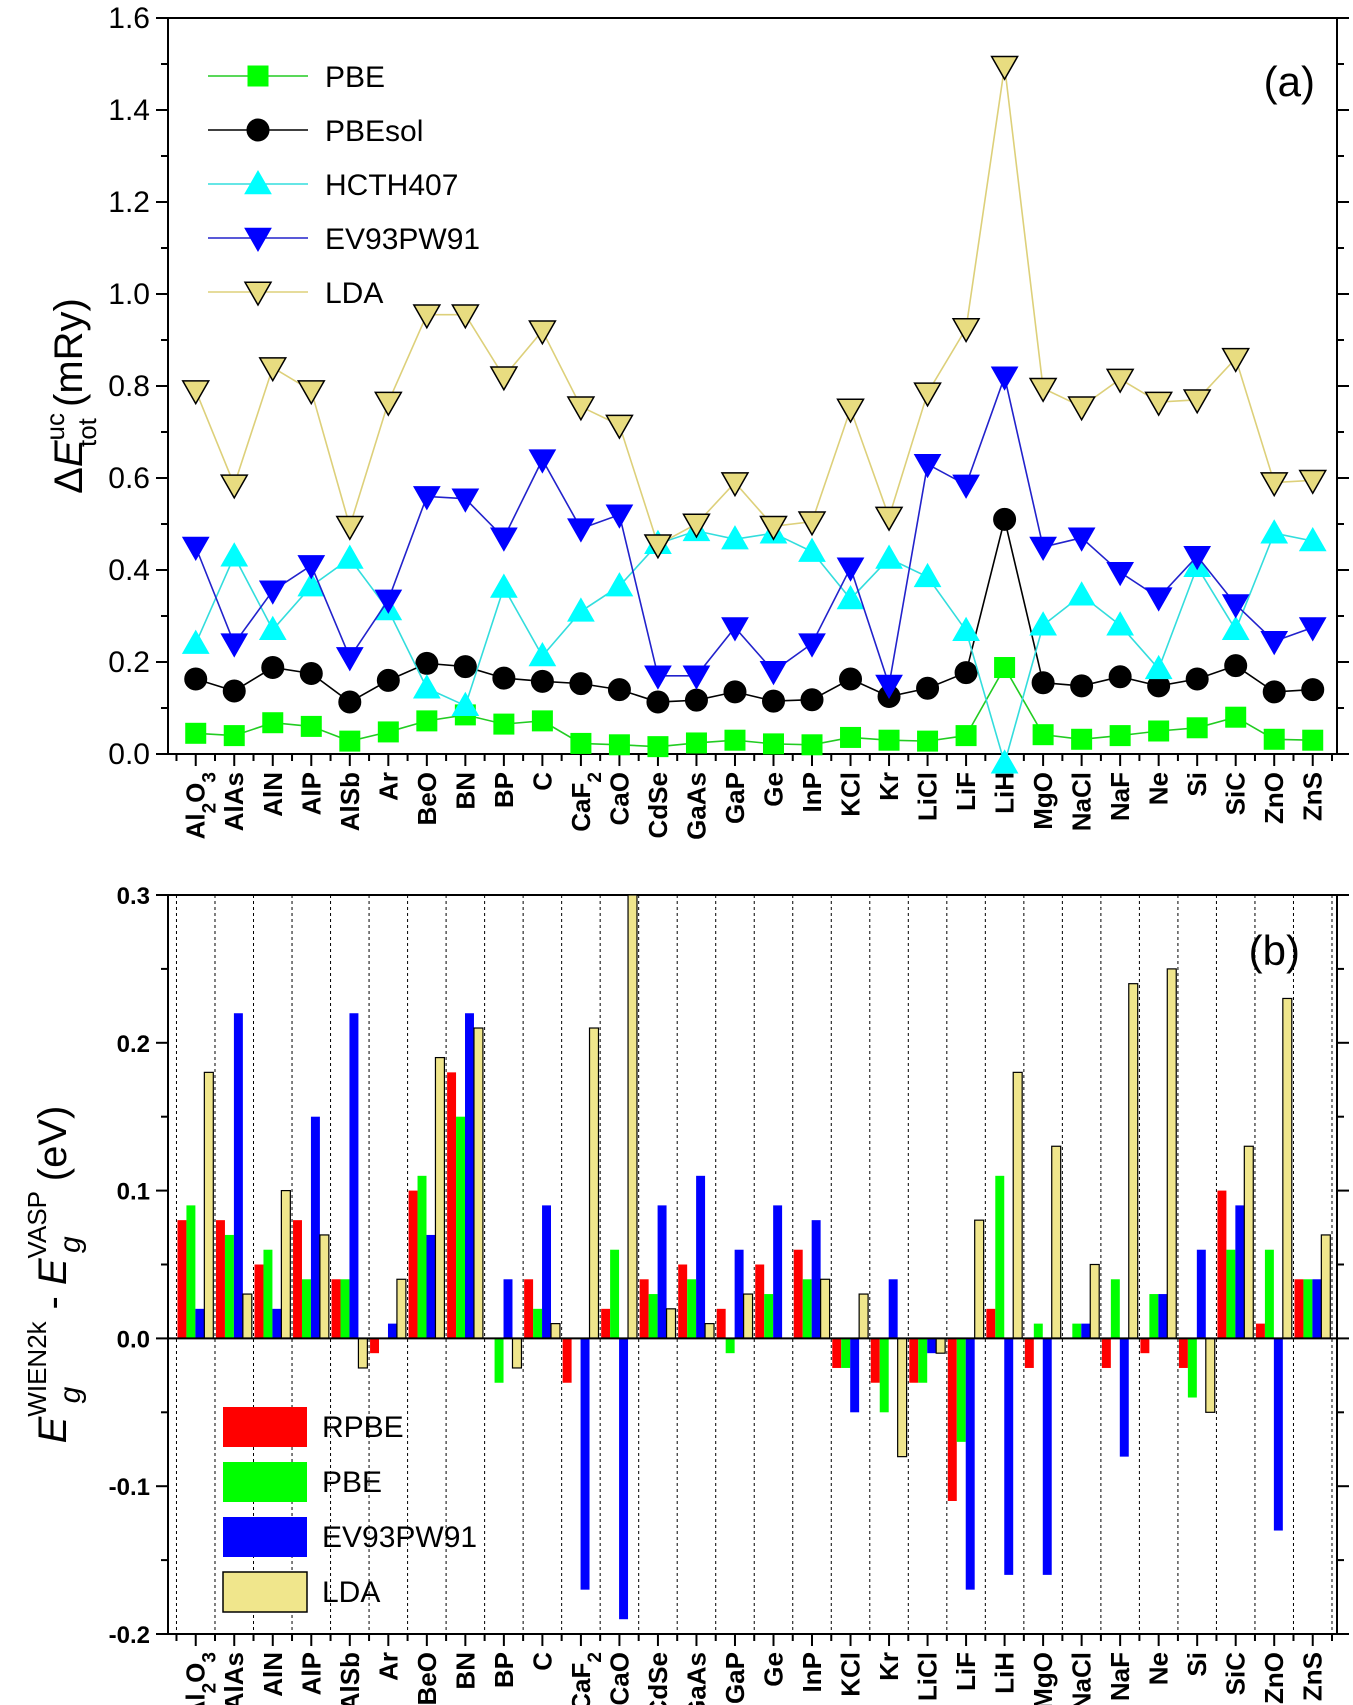 The width and height of the screenshot is (1353, 1705). Describe the element at coordinates (773, 673) in the screenshot. I see `point-ev93pw91-ge` at that location.